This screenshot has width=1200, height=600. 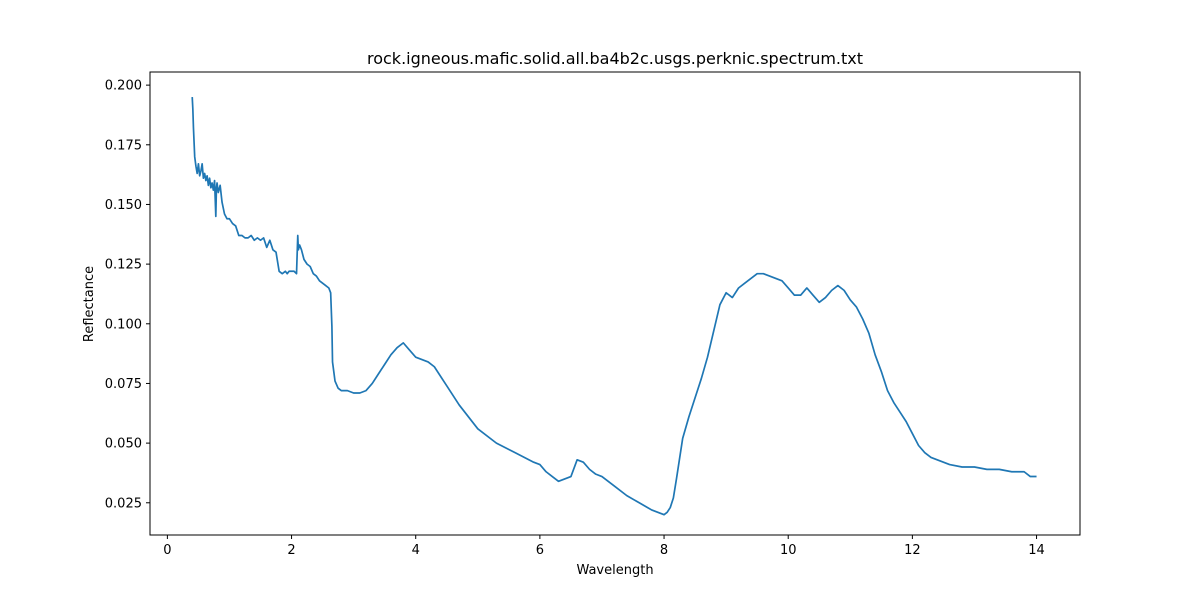 What do you see at coordinates (614, 570) in the screenshot?
I see `x-axis-label: Wavelength` at bounding box center [614, 570].